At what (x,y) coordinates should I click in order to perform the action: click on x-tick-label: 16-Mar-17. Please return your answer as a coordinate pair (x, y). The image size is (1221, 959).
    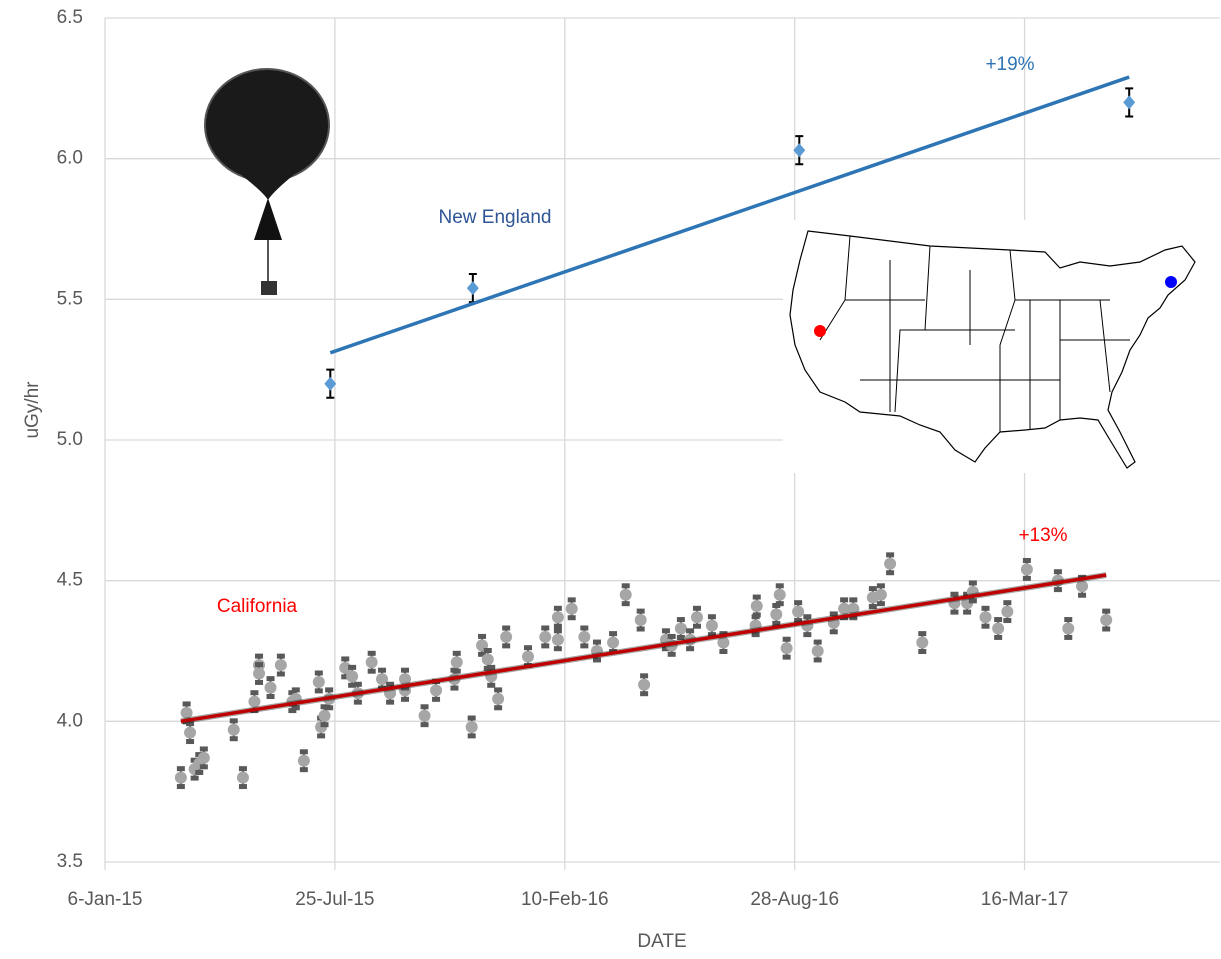
    Looking at the image, I should click on (1025, 899).